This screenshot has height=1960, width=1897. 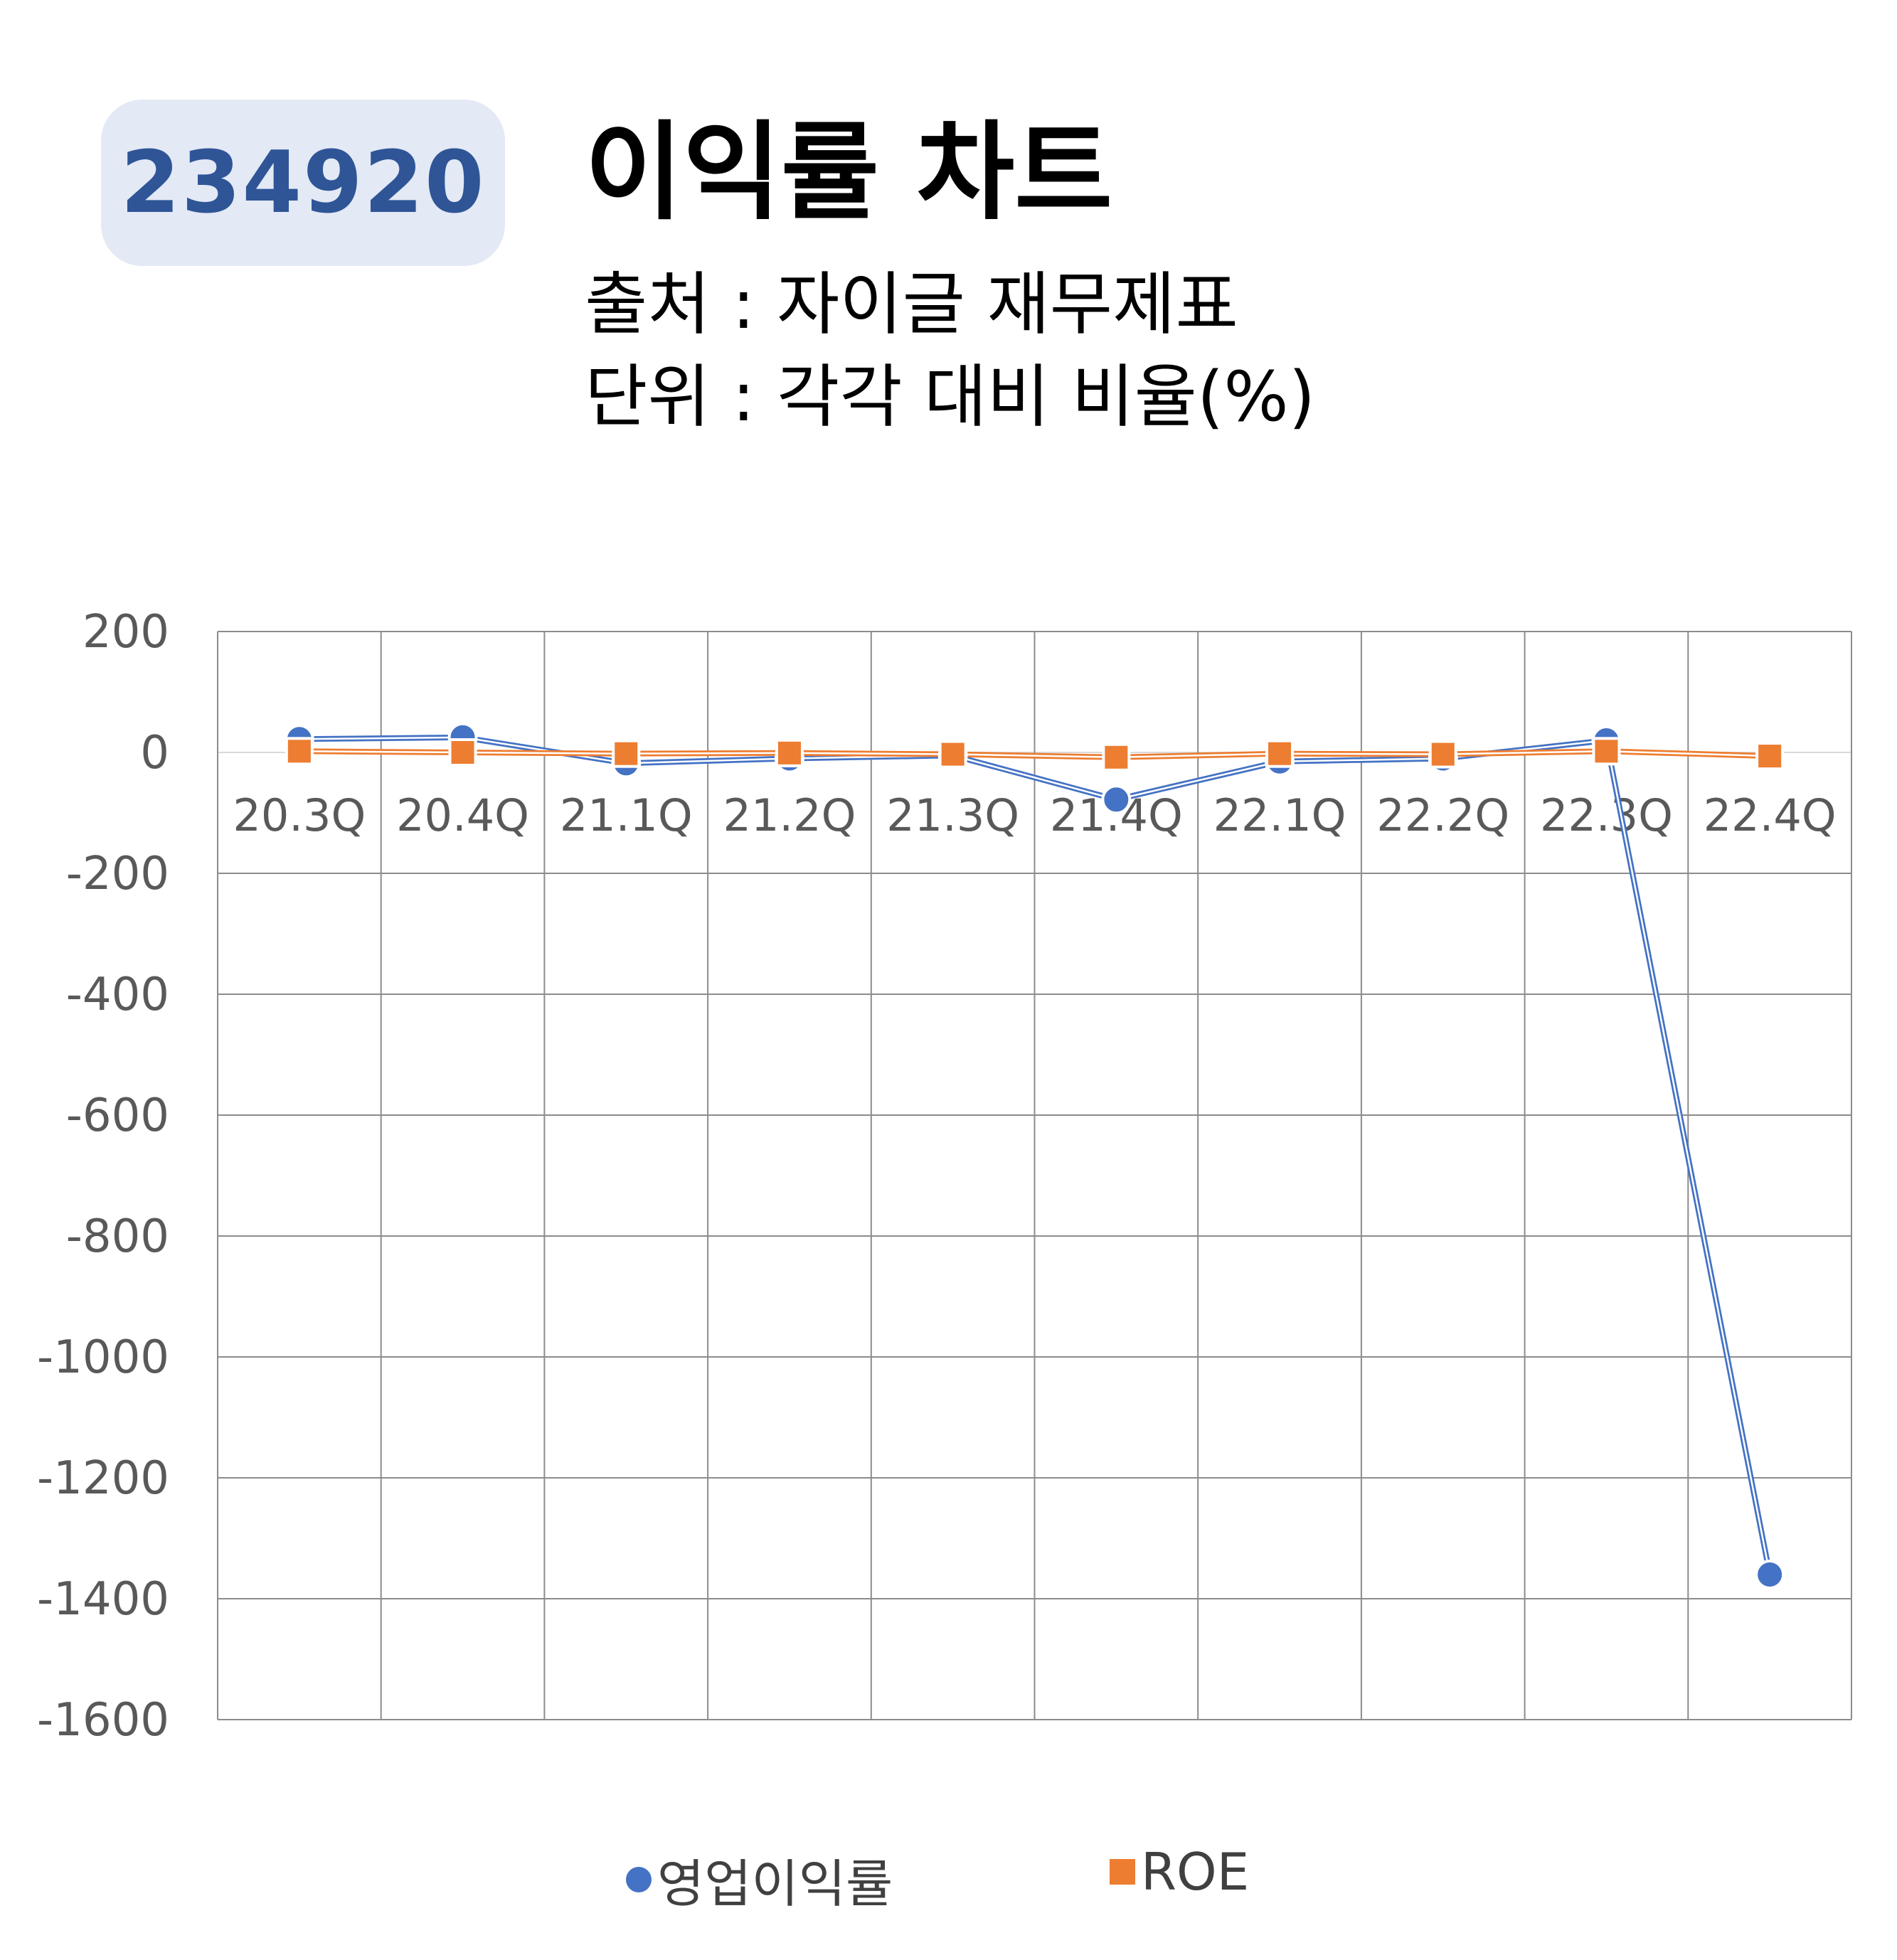 I want to click on legend-item-roe: ROE, so click(x=1179, y=1872).